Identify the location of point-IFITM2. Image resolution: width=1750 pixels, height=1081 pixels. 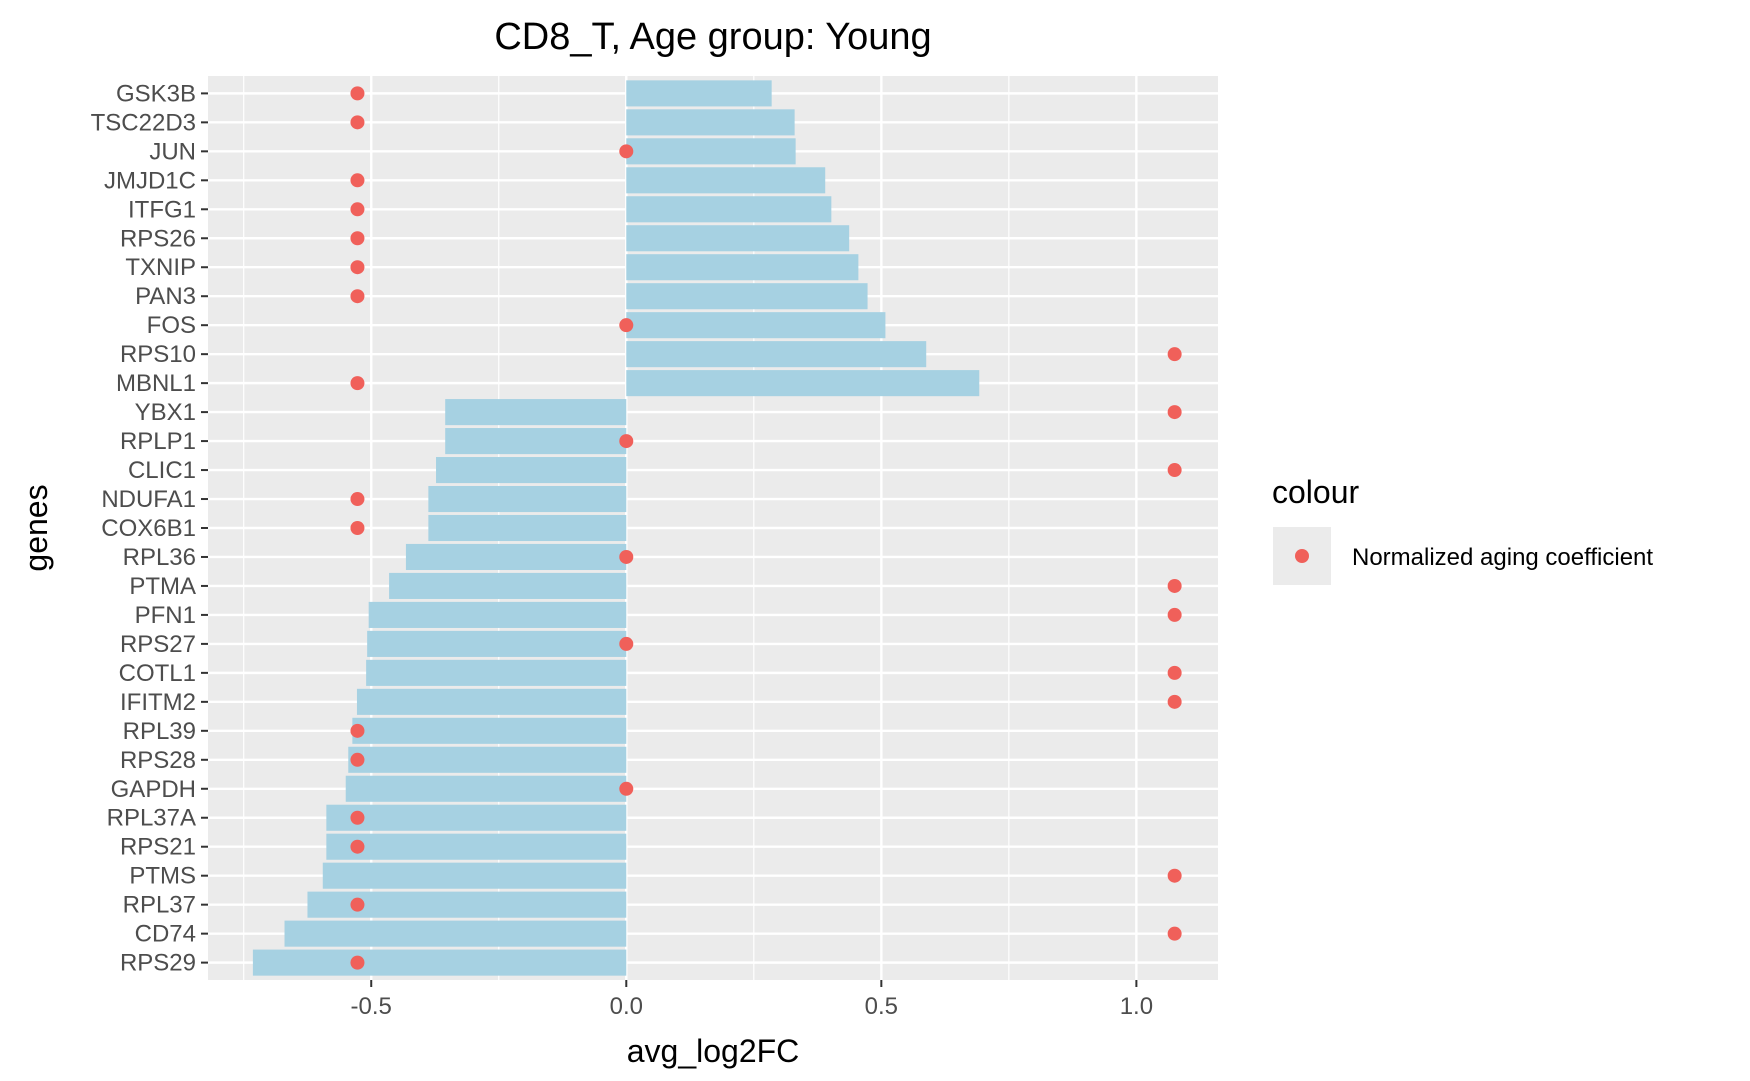
(1174, 701).